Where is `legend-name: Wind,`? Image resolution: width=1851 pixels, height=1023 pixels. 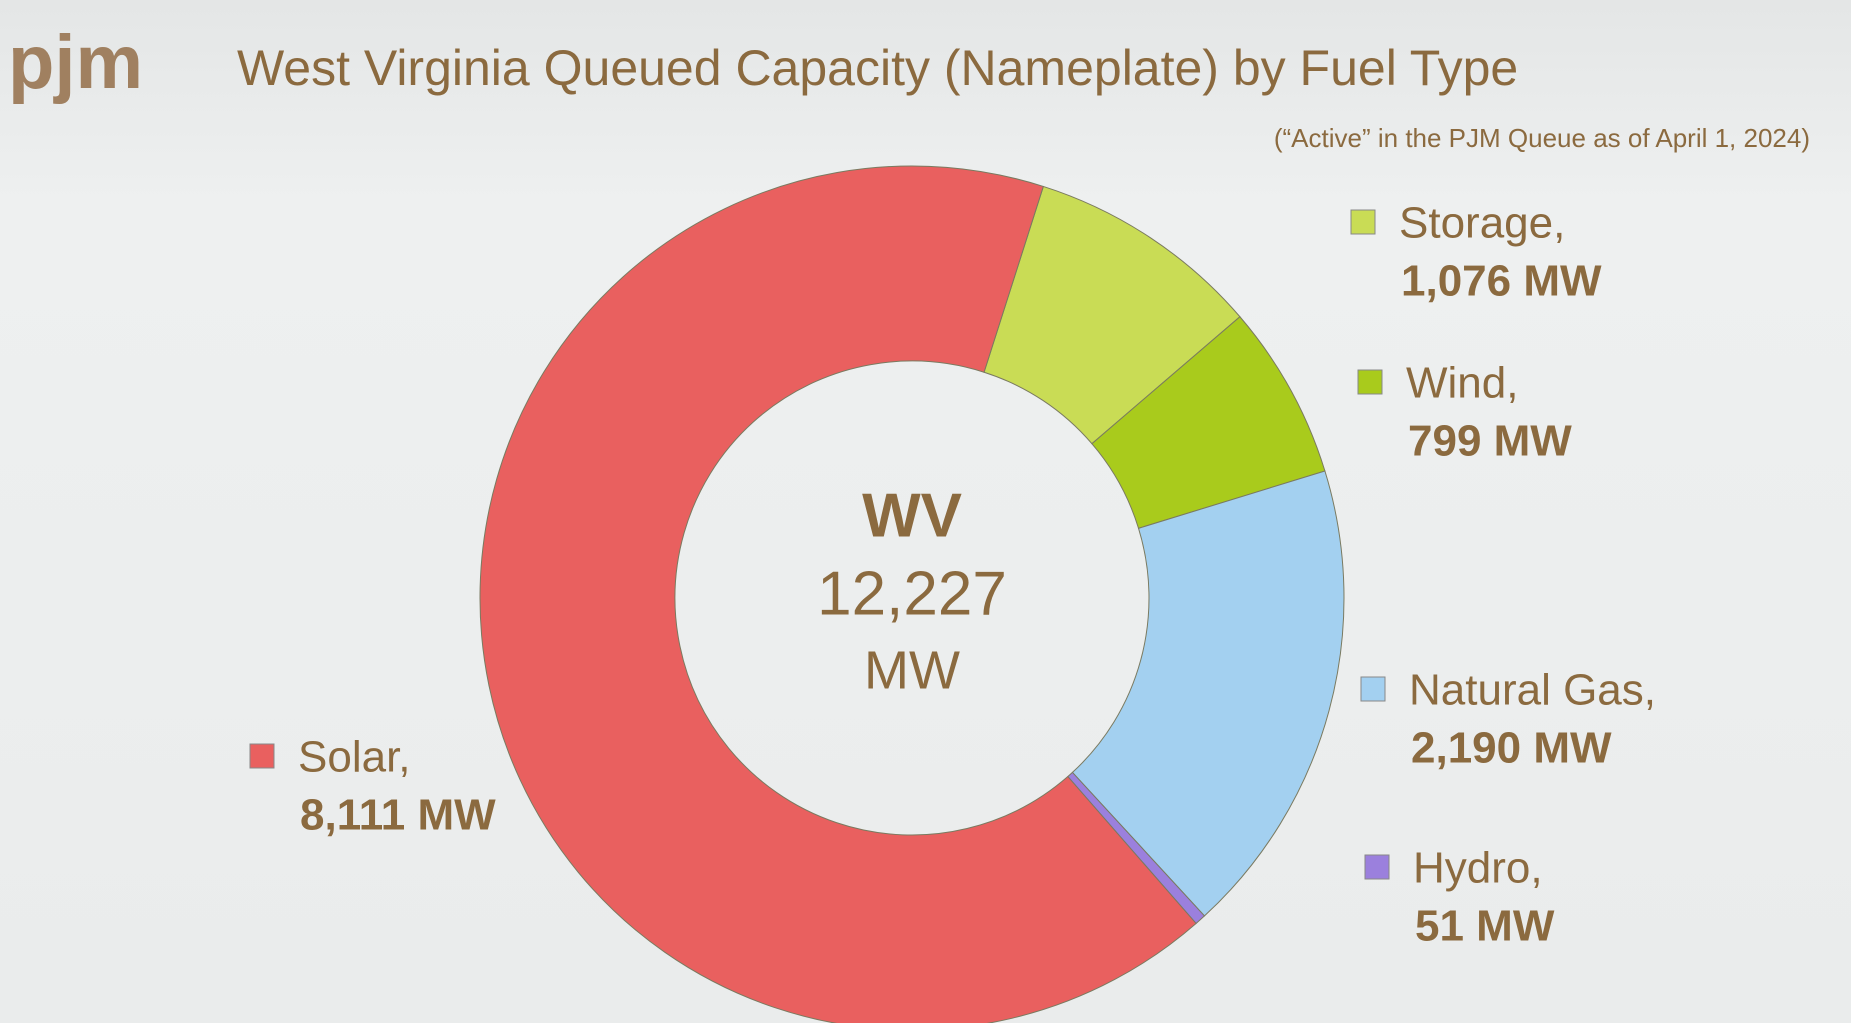 legend-name: Wind, is located at coordinates (1462, 383).